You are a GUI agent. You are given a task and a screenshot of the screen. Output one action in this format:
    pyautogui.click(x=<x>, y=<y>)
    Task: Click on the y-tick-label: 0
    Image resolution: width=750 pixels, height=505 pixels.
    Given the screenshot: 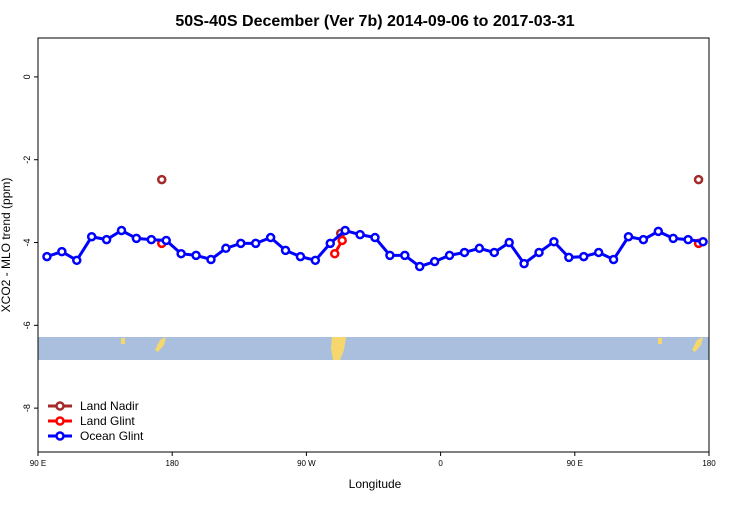 What is the action you would take?
    pyautogui.click(x=27, y=76)
    